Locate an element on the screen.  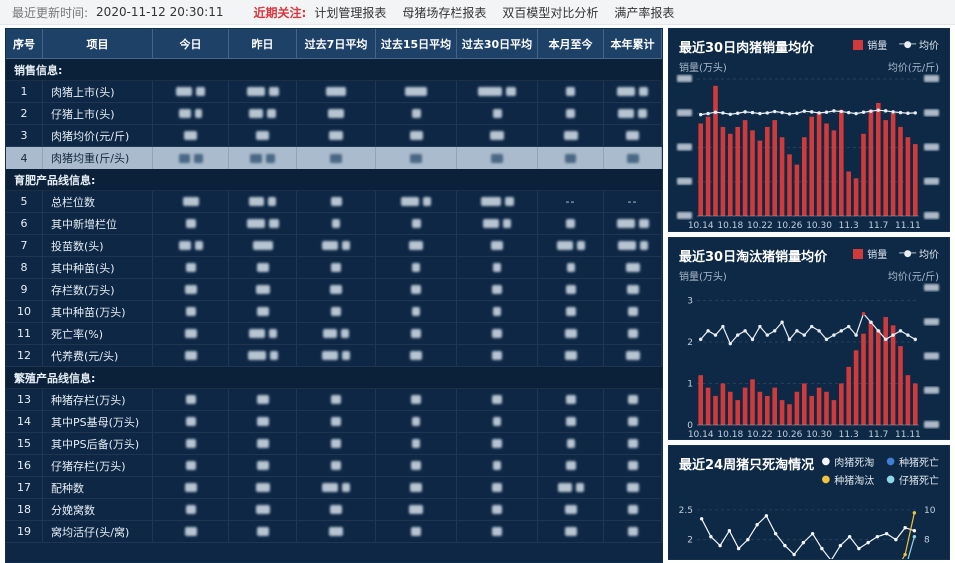
table-row: 16 仔猪存栏(万头) is located at coordinates (334, 466).